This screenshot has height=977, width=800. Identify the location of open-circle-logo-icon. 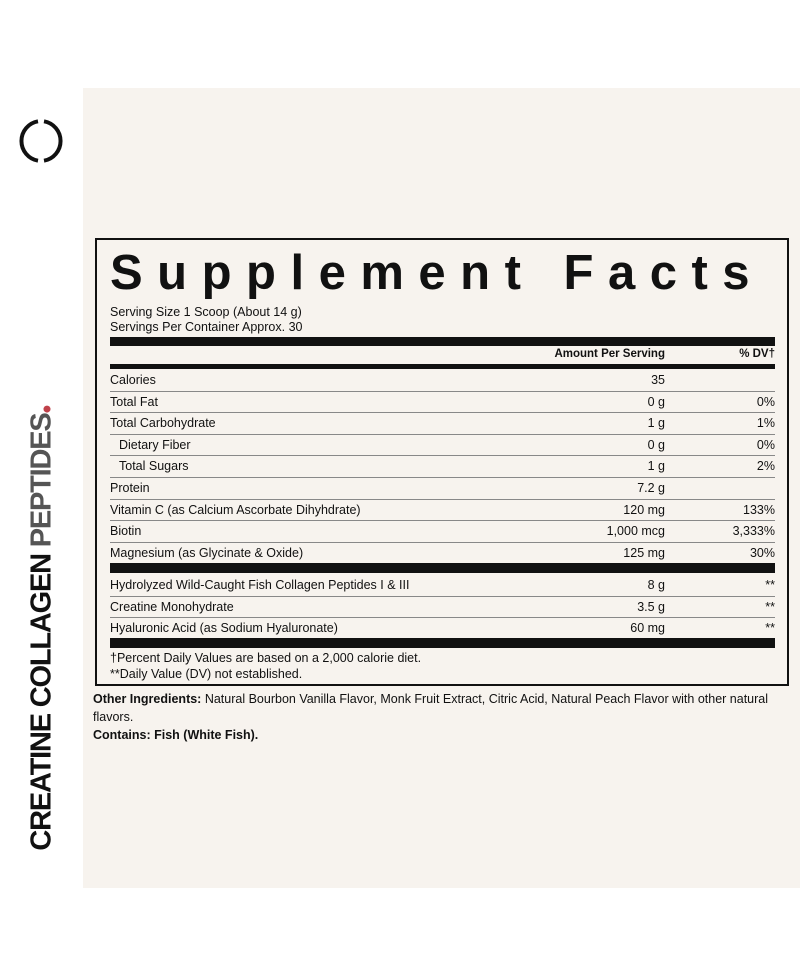
(41, 141).